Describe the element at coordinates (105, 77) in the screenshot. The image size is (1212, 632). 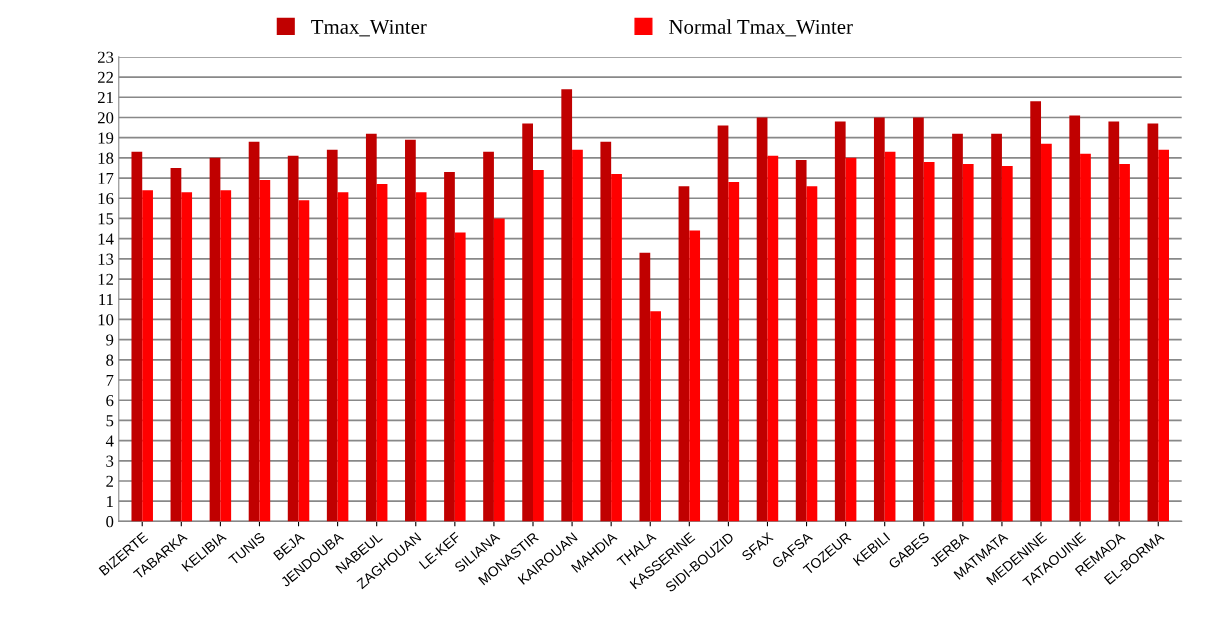
I see `y-tick-label: 22` at that location.